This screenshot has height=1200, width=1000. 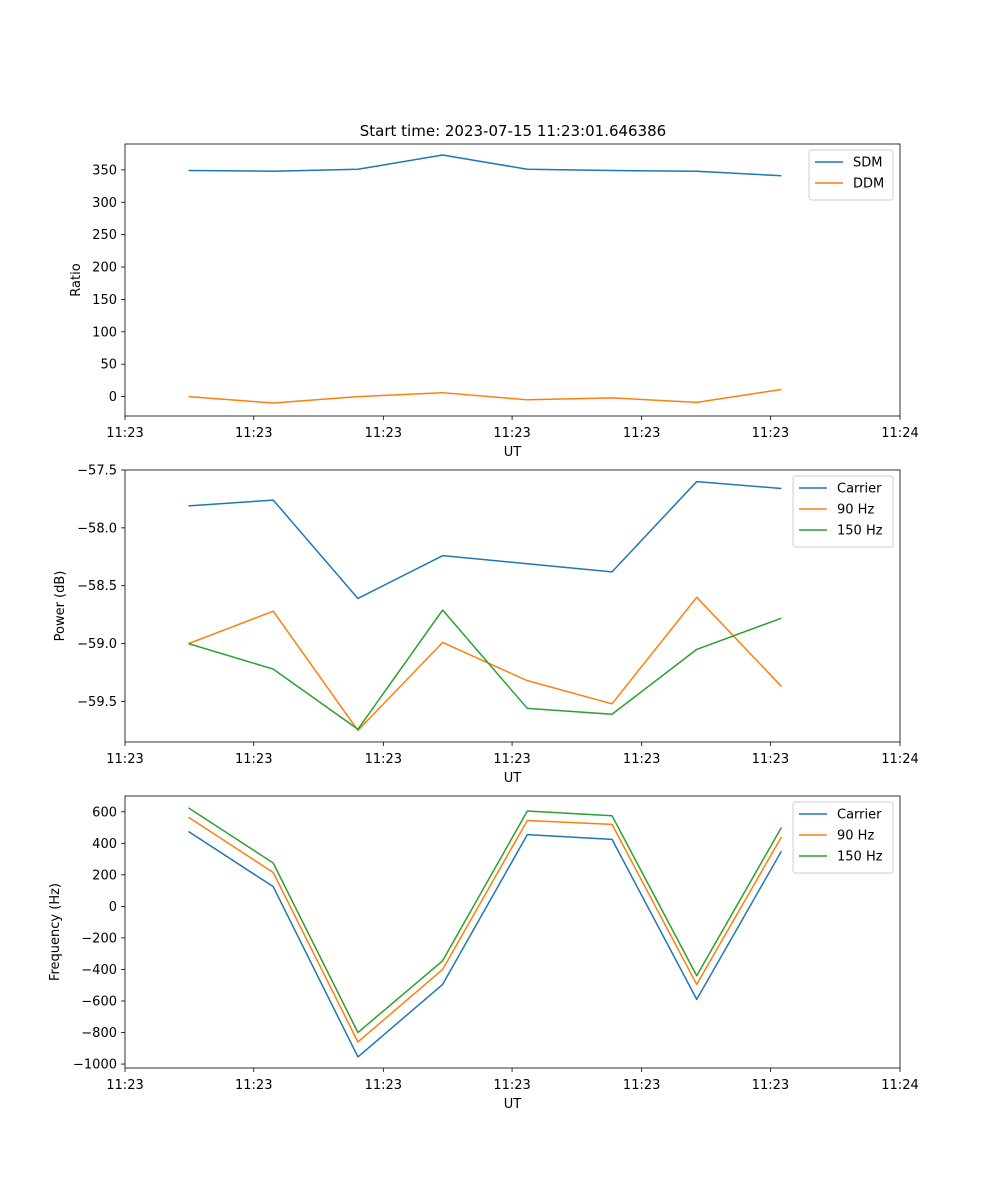 I want to click on frequency-series-line-carrier, so click(x=485, y=944).